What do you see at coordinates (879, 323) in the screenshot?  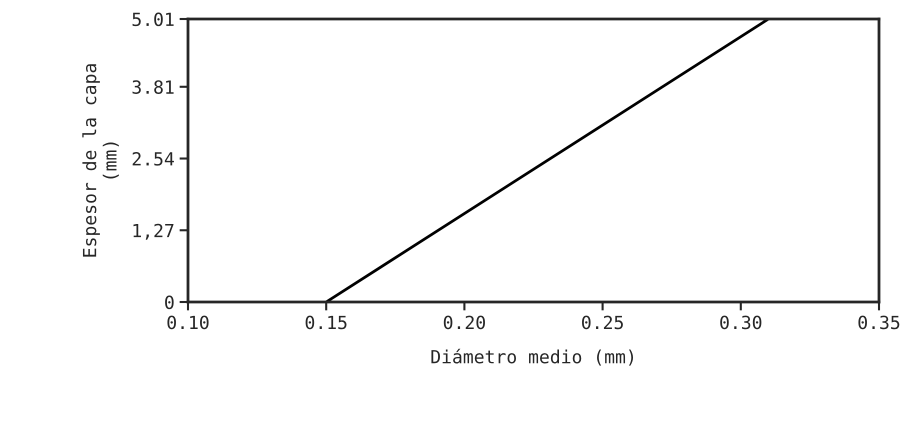 I see `x-tick-label: 0.35` at bounding box center [879, 323].